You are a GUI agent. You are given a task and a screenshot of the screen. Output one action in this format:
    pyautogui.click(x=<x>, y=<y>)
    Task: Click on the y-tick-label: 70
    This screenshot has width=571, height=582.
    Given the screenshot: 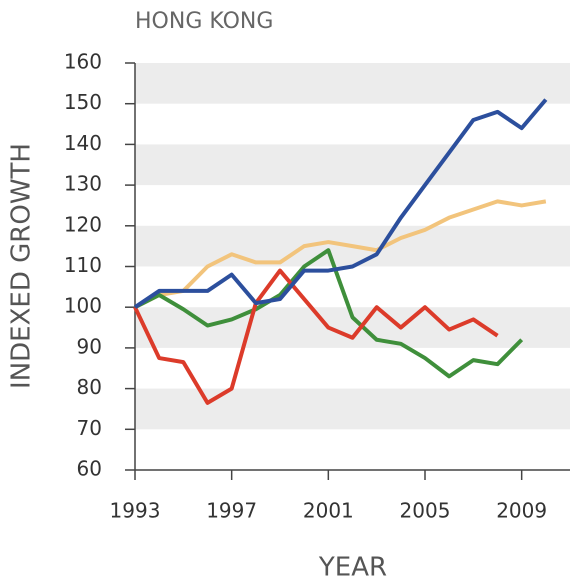 What is the action you would take?
    pyautogui.click(x=89, y=428)
    